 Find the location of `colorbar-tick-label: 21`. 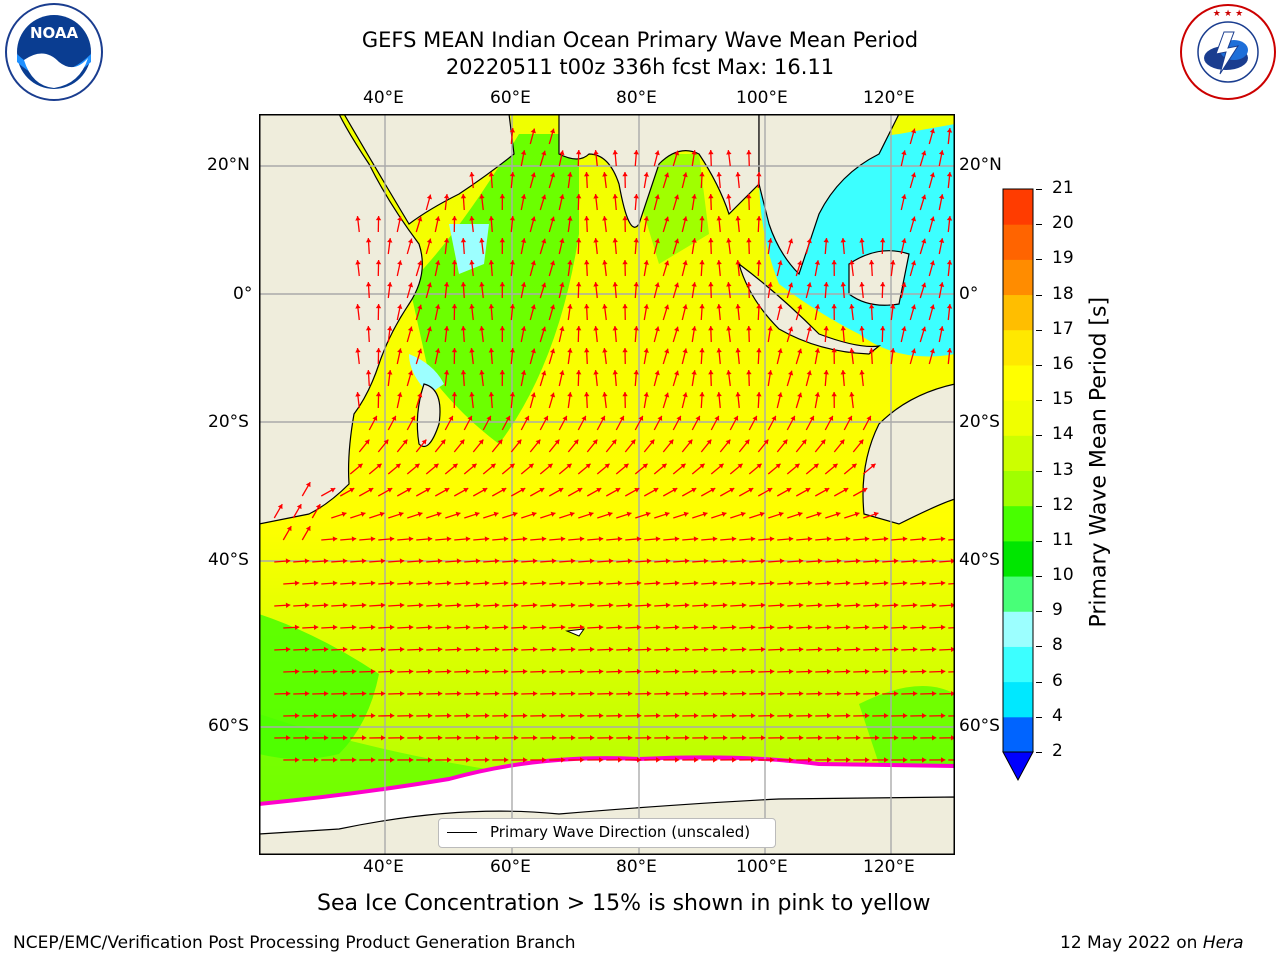

colorbar-tick-label: 21 is located at coordinates (1063, 188).